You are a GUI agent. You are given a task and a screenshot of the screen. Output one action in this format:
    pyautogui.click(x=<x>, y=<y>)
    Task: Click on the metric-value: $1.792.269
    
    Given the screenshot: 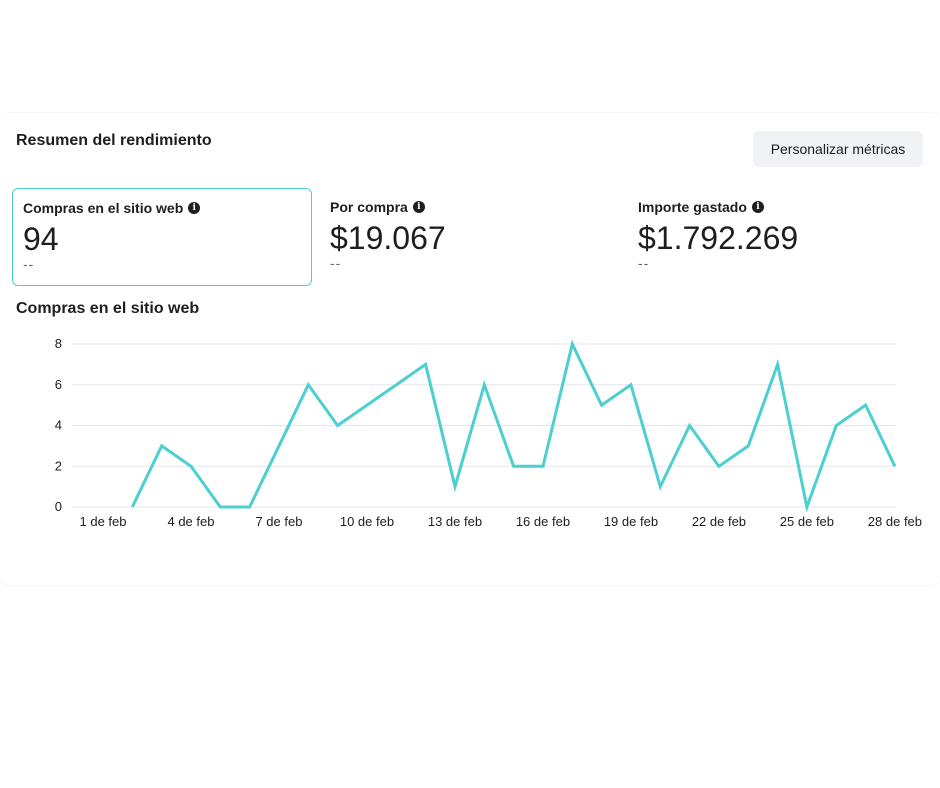 What is the action you would take?
    pyautogui.click(x=718, y=238)
    